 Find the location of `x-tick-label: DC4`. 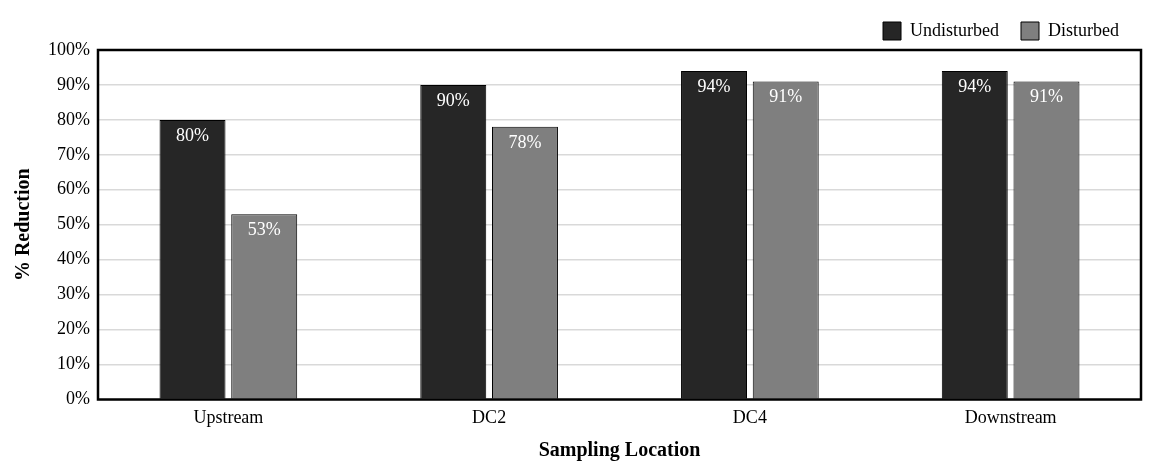

x-tick-label: DC4 is located at coordinates (749, 416).